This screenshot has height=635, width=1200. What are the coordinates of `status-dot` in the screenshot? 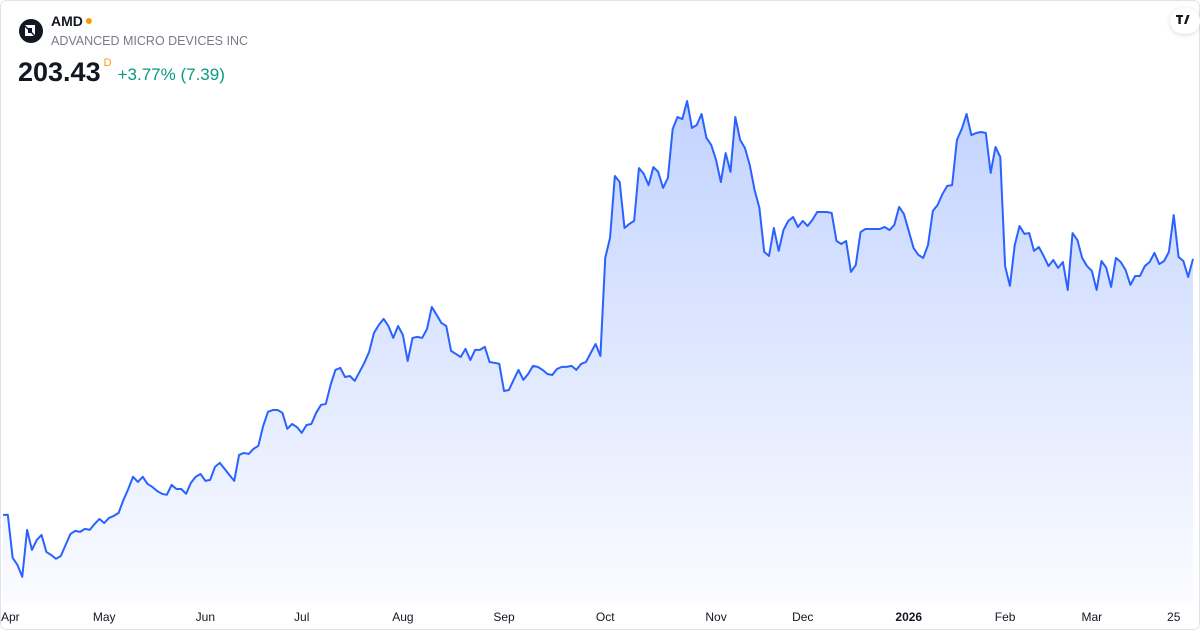 It's located at (88, 21).